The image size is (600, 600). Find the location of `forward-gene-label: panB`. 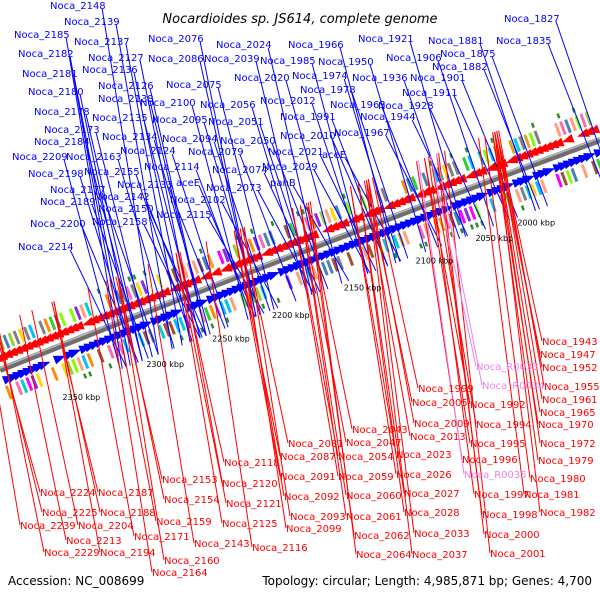

forward-gene-label: panB is located at coordinates (283, 183).